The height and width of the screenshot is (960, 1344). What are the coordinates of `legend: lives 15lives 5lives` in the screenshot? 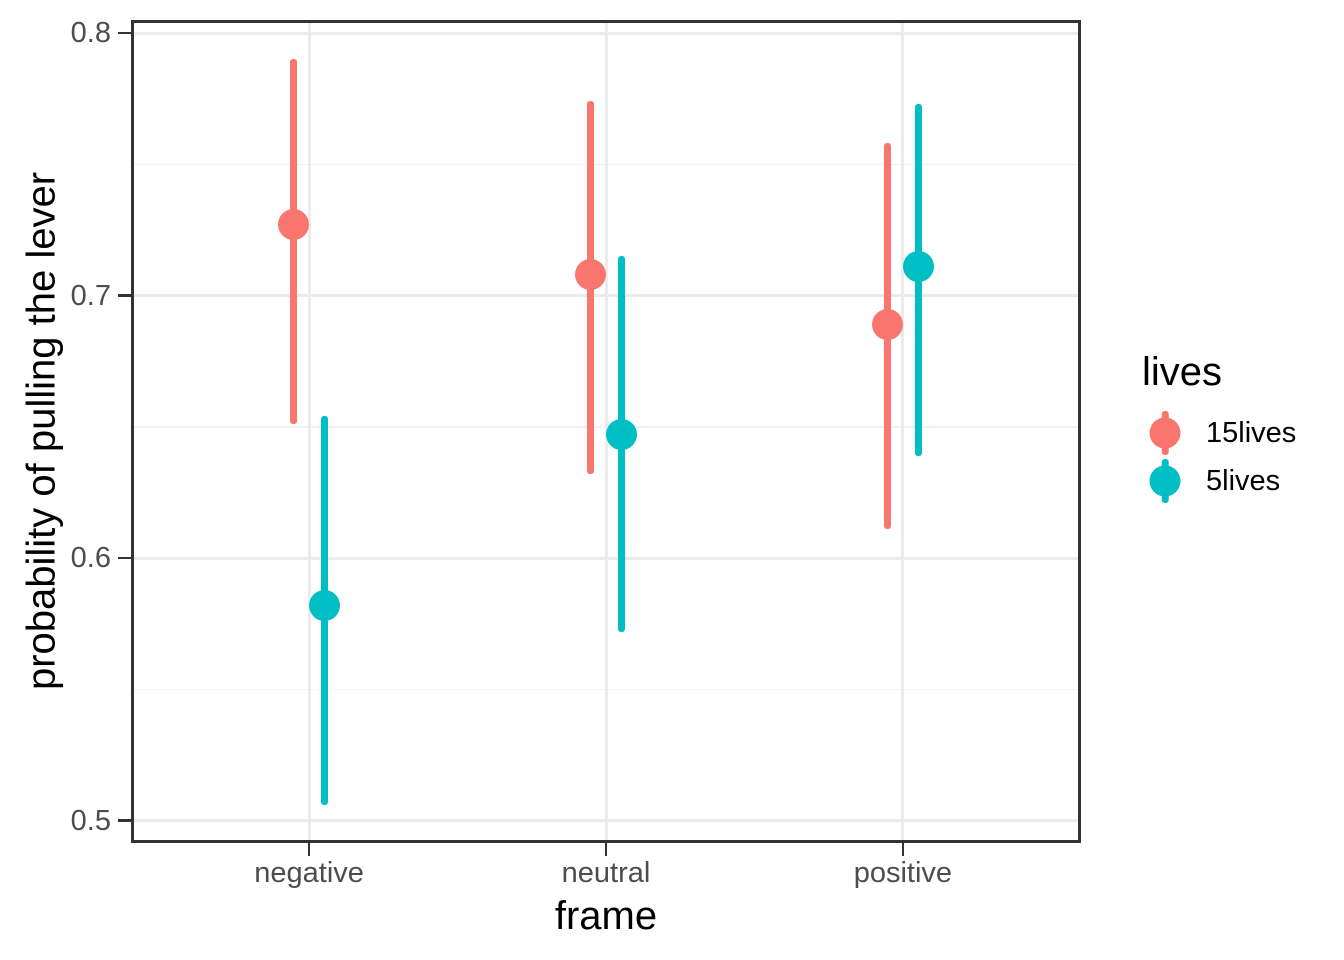 It's located at (1219, 427).